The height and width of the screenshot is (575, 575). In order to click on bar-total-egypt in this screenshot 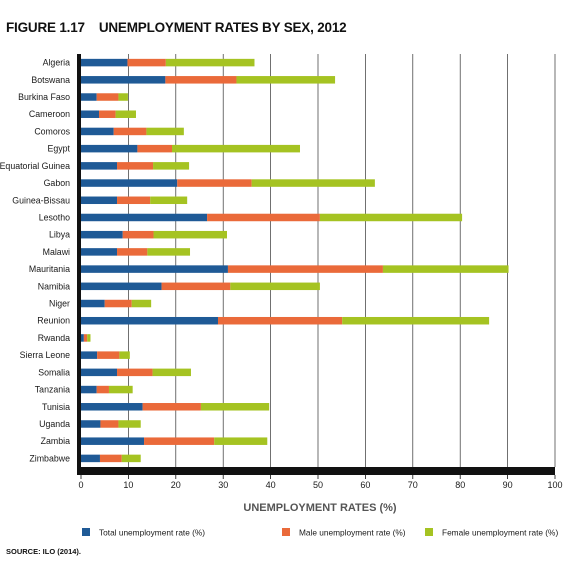, I will do `click(109, 148)`.